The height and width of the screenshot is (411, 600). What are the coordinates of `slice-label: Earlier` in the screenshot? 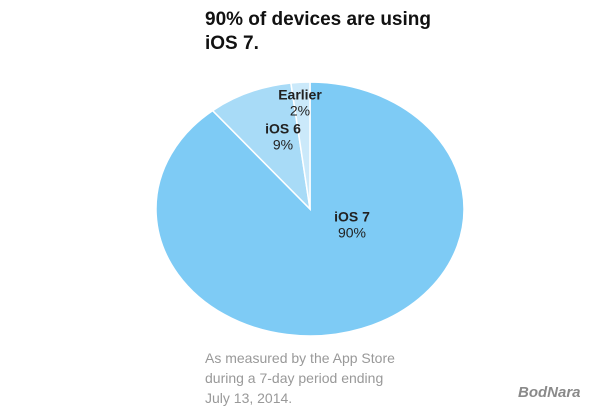 It's located at (300, 95).